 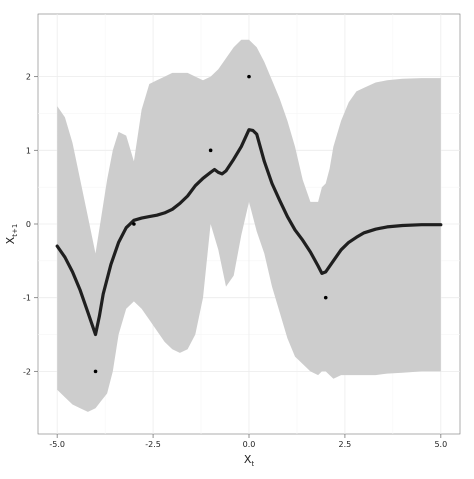 I want to click on y-axis: -2 -1 0 1 2, so click(x=30, y=224).